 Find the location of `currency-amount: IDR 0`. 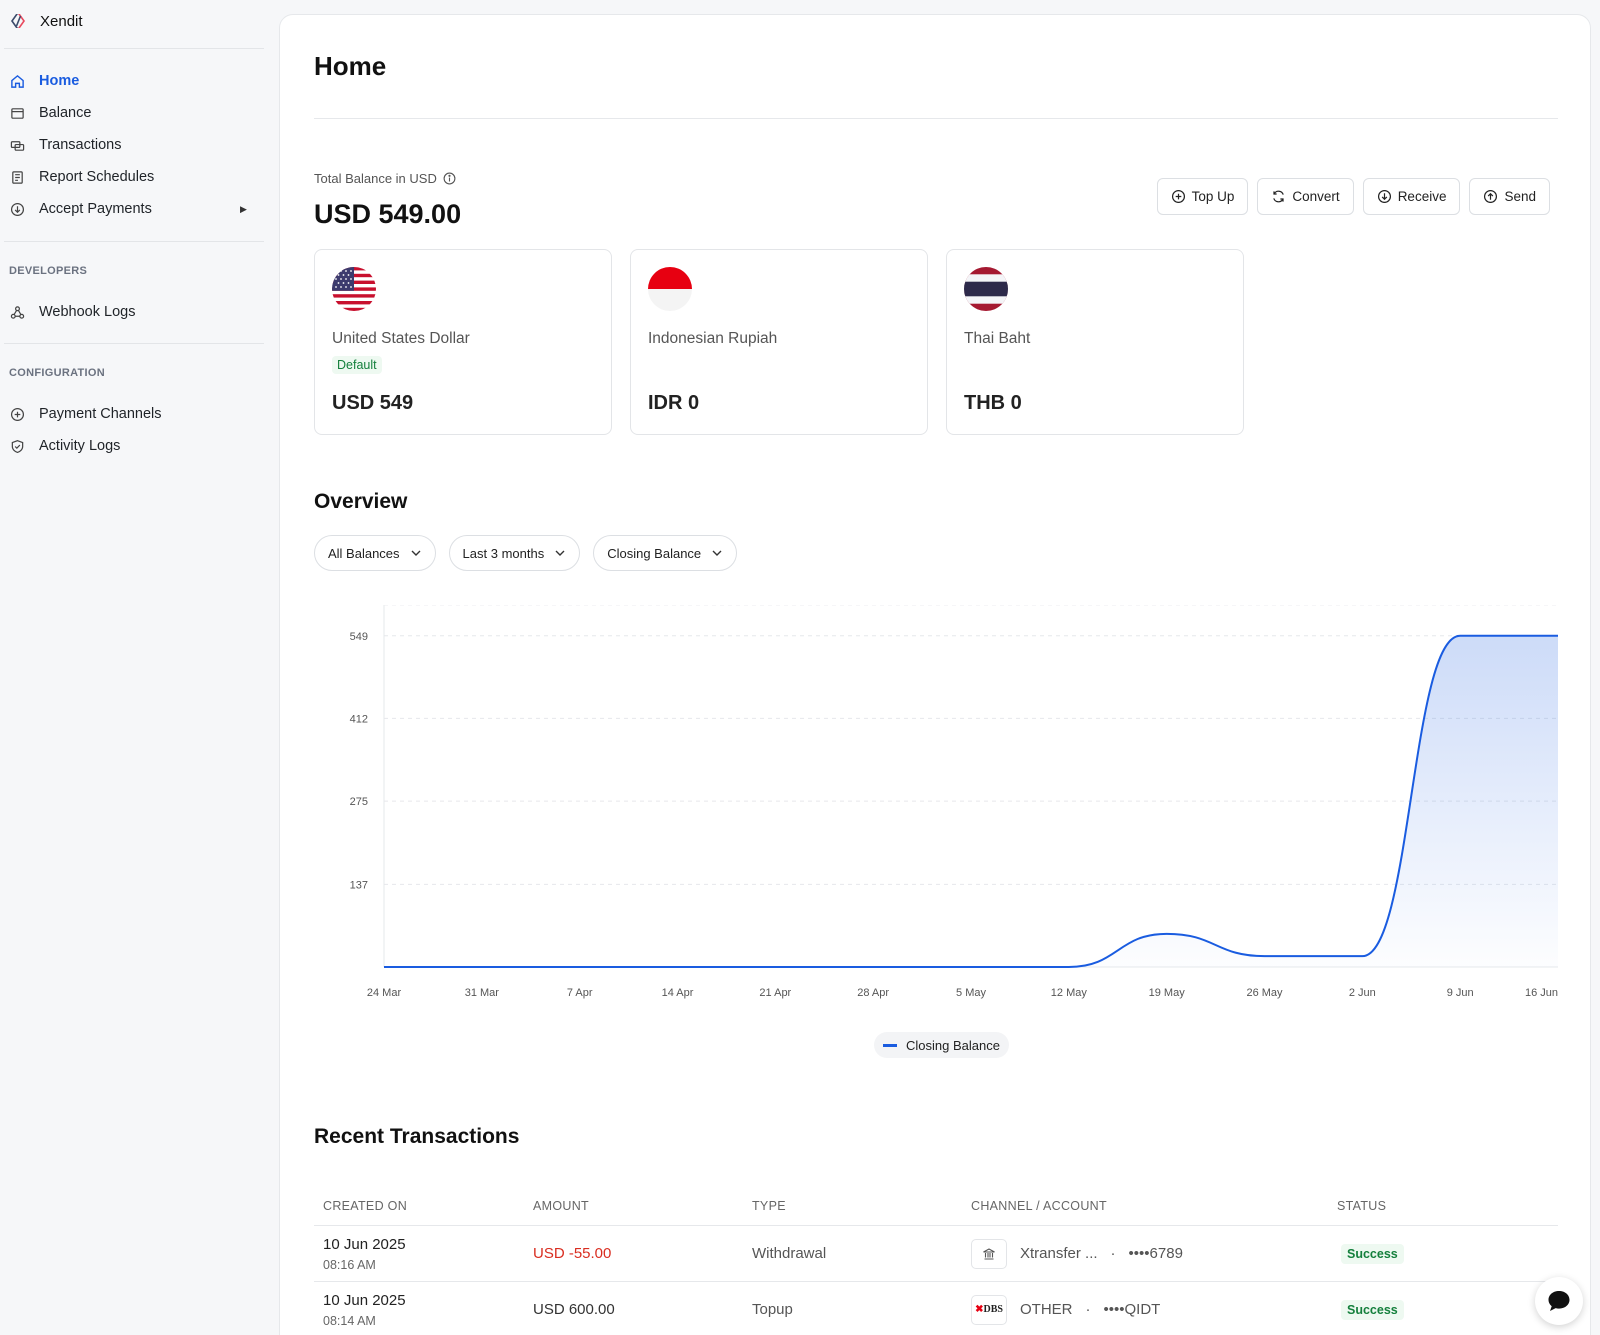

currency-amount: IDR 0 is located at coordinates (674, 403).